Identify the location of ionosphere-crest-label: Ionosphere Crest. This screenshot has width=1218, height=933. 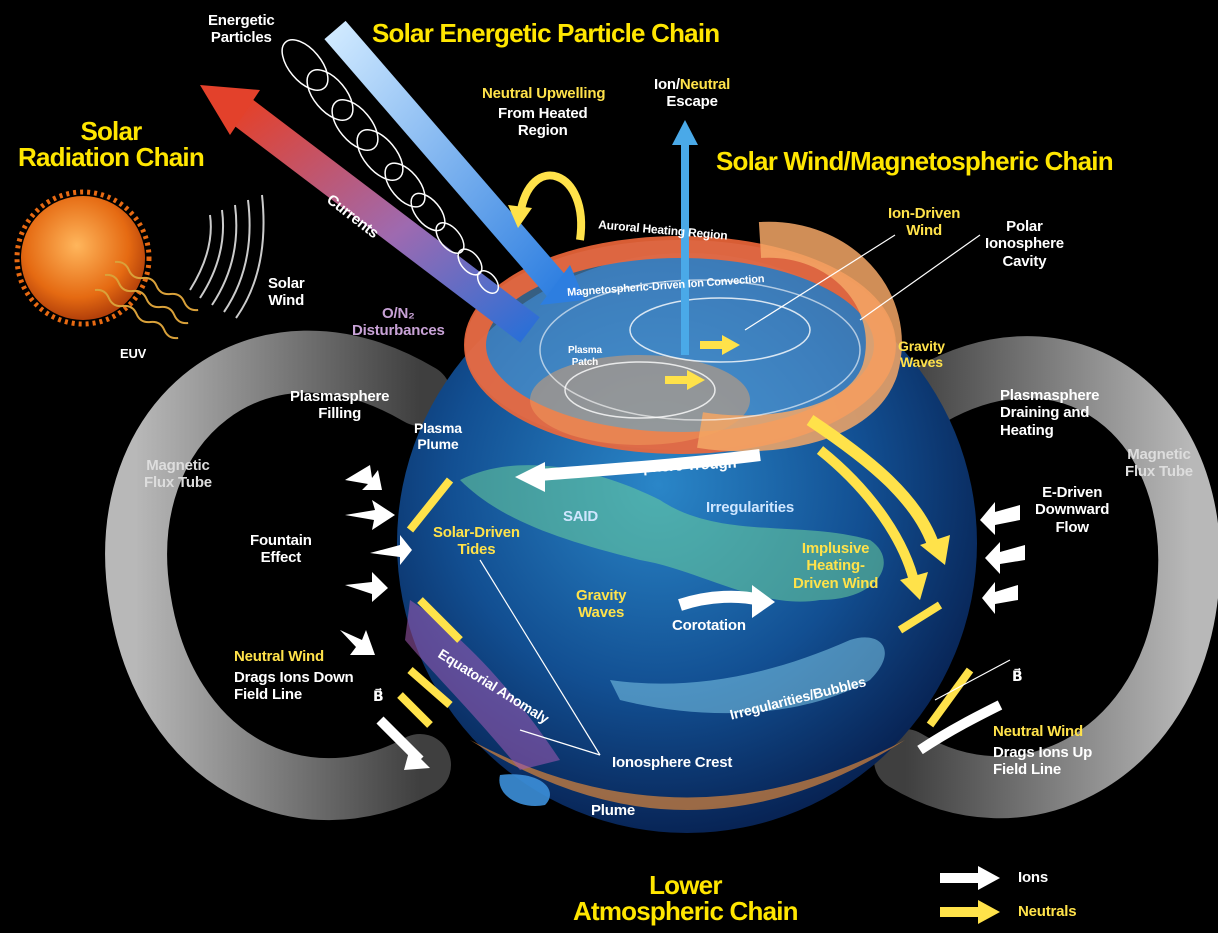
(672, 762).